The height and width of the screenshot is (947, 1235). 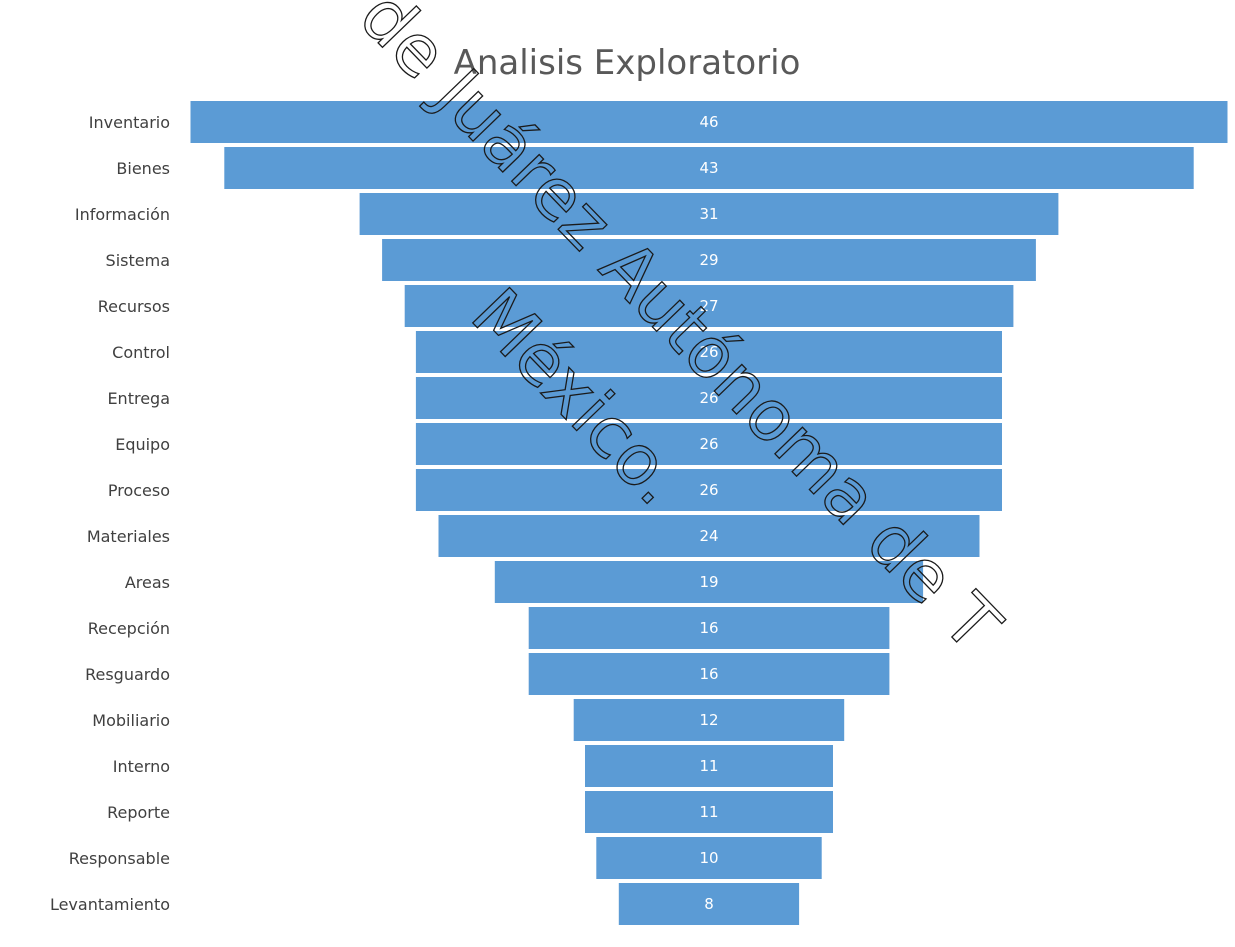 I want to click on category-label: Bienes, so click(x=143, y=168).